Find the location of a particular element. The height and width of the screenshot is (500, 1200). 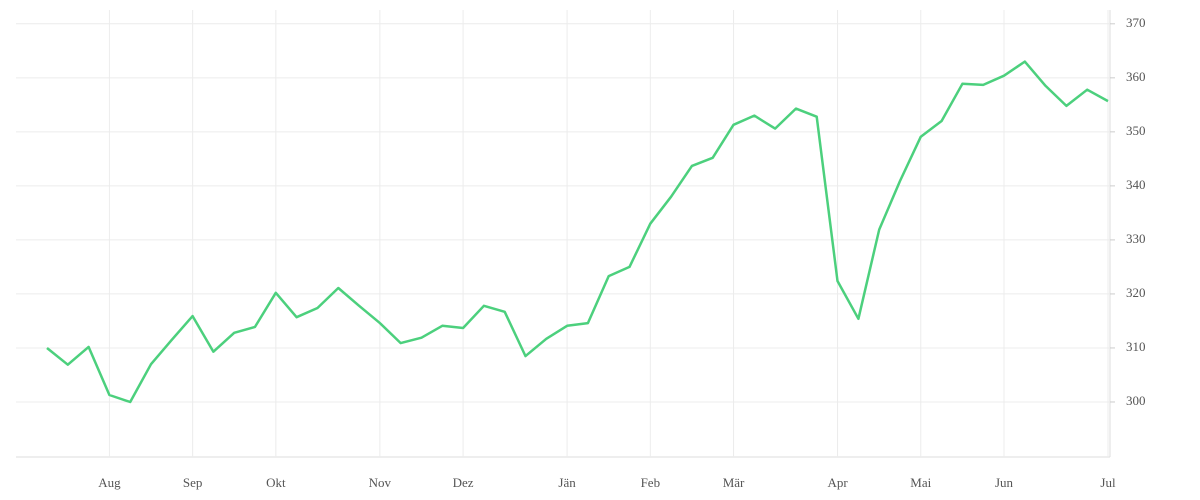

x-tick-label: Jun is located at coordinates (1004, 482).